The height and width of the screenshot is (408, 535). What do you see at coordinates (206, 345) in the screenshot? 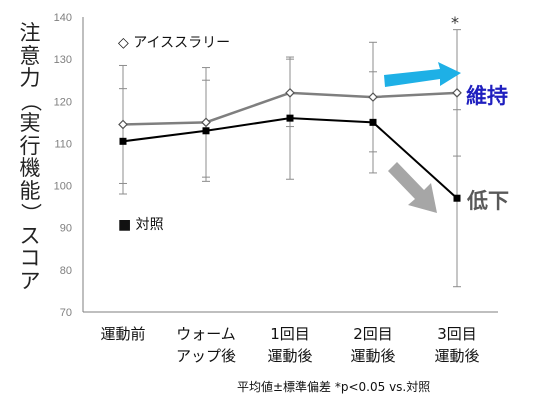
I see `x-tick-label: ウォームアップ後` at bounding box center [206, 345].